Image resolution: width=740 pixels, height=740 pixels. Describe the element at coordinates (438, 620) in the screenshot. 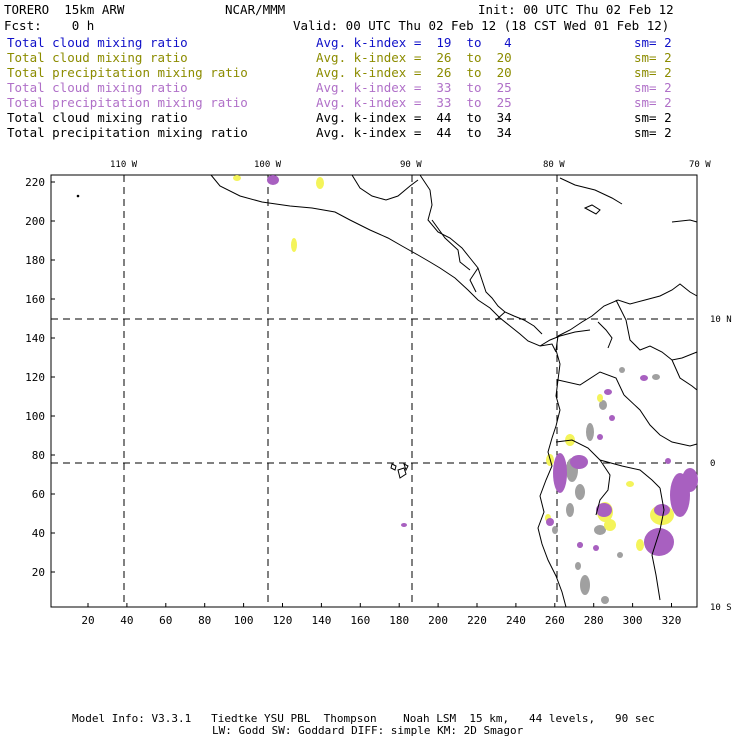

I see `x-tick-label: 200` at that location.